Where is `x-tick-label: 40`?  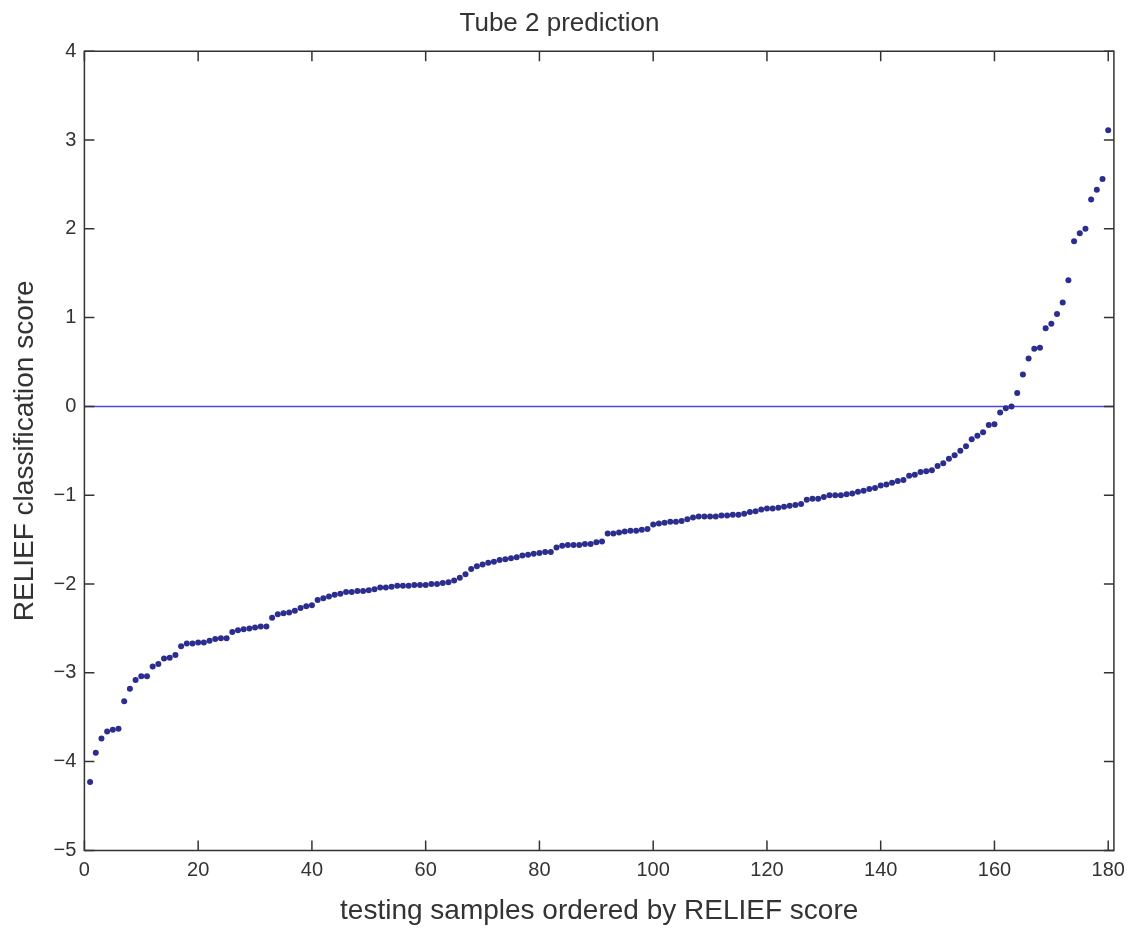 x-tick-label: 40 is located at coordinates (312, 868).